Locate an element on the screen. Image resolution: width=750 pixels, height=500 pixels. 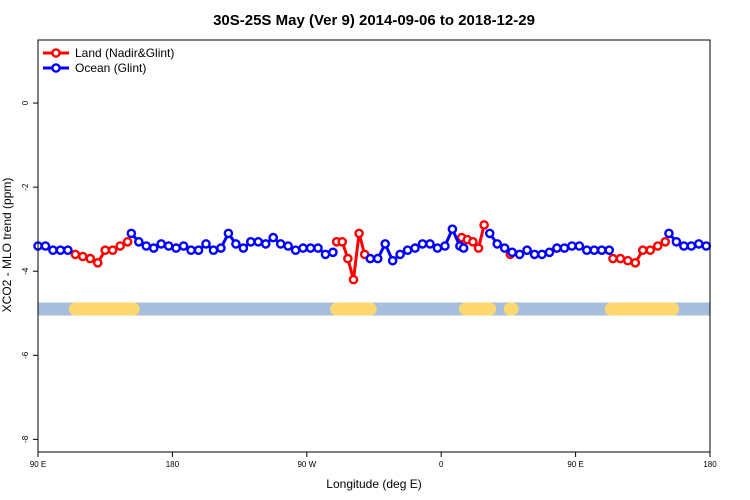
legend: Land (Nadir&Glint)Ocean (Glint) is located at coordinates (108, 60).